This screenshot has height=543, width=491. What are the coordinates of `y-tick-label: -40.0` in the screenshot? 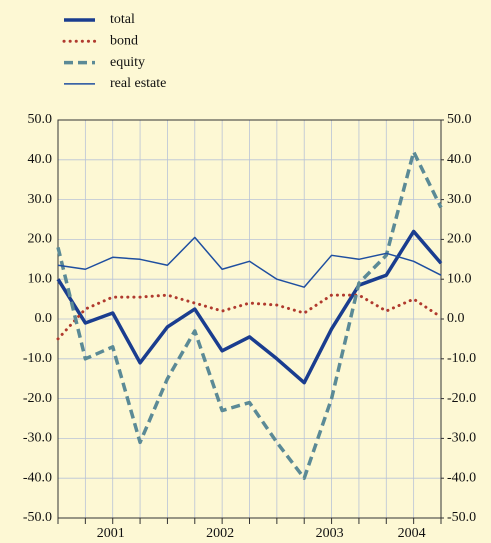 It's located at (37, 477).